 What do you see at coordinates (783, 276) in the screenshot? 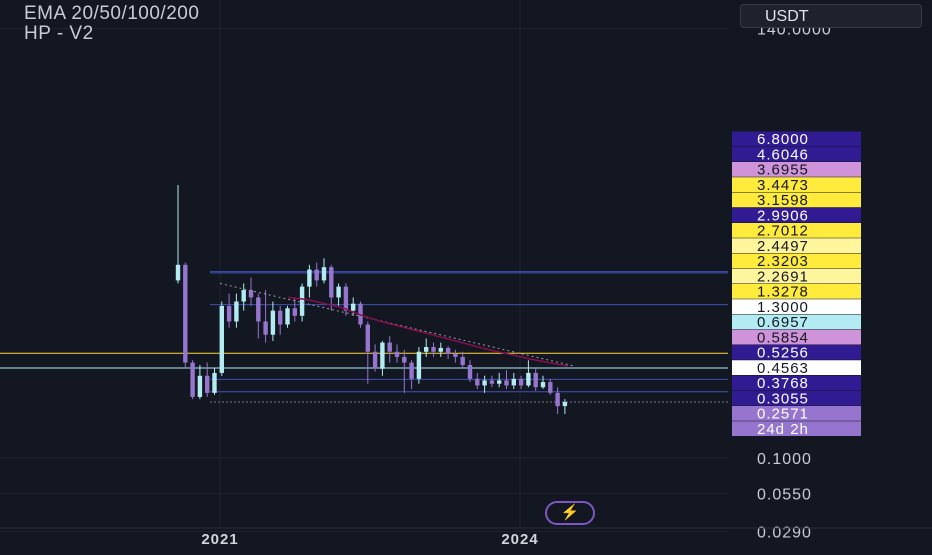
I see `price-label-text: 2.2691` at bounding box center [783, 276].